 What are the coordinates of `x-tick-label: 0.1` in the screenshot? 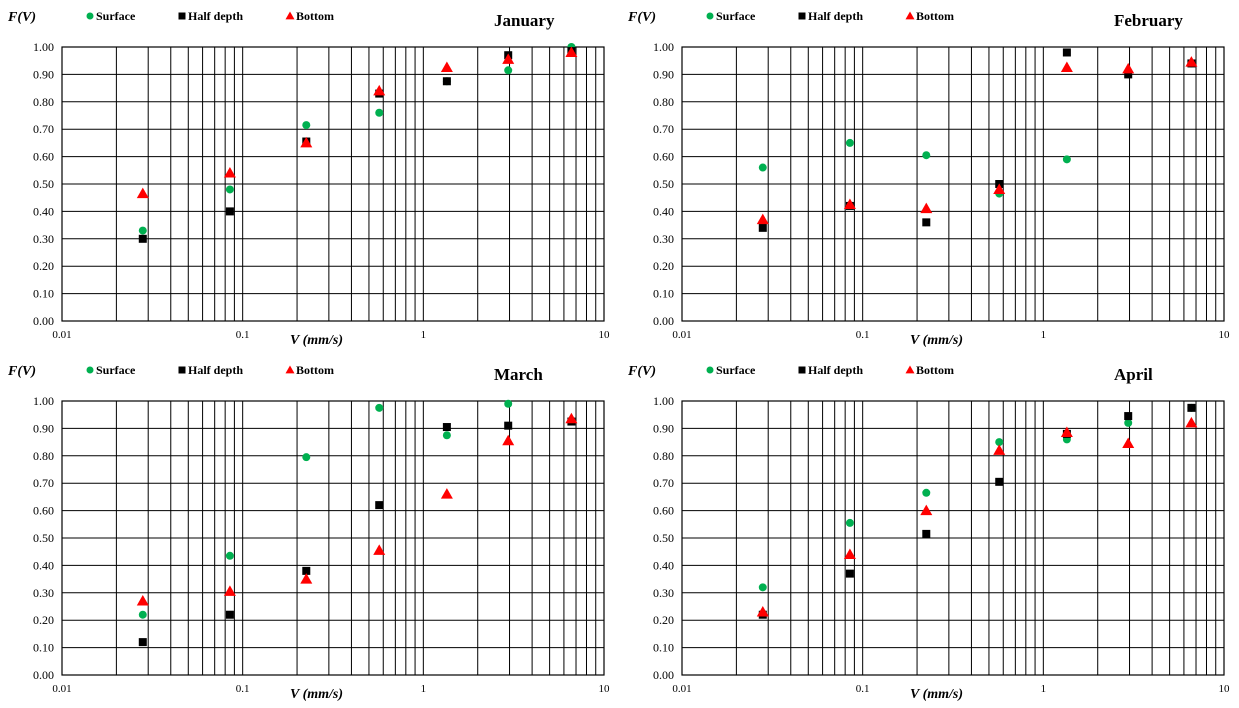 It's located at (243, 335).